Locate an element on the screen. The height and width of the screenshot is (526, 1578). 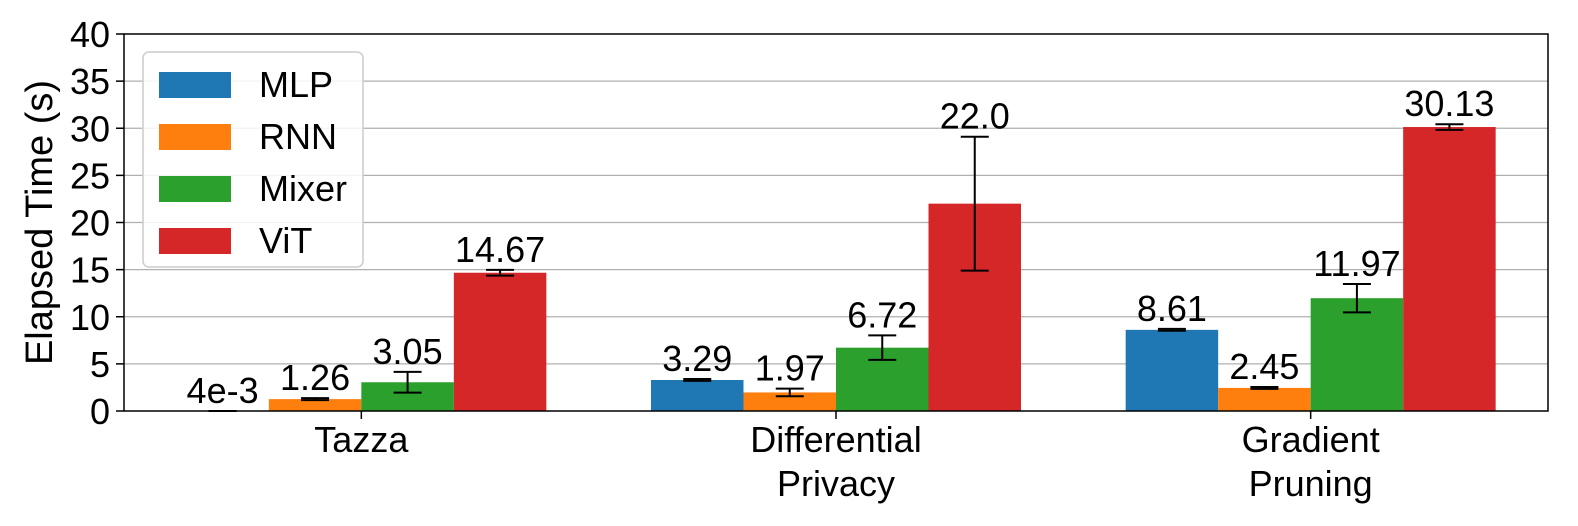
data-label: 4e-3 is located at coordinates (223, 390).